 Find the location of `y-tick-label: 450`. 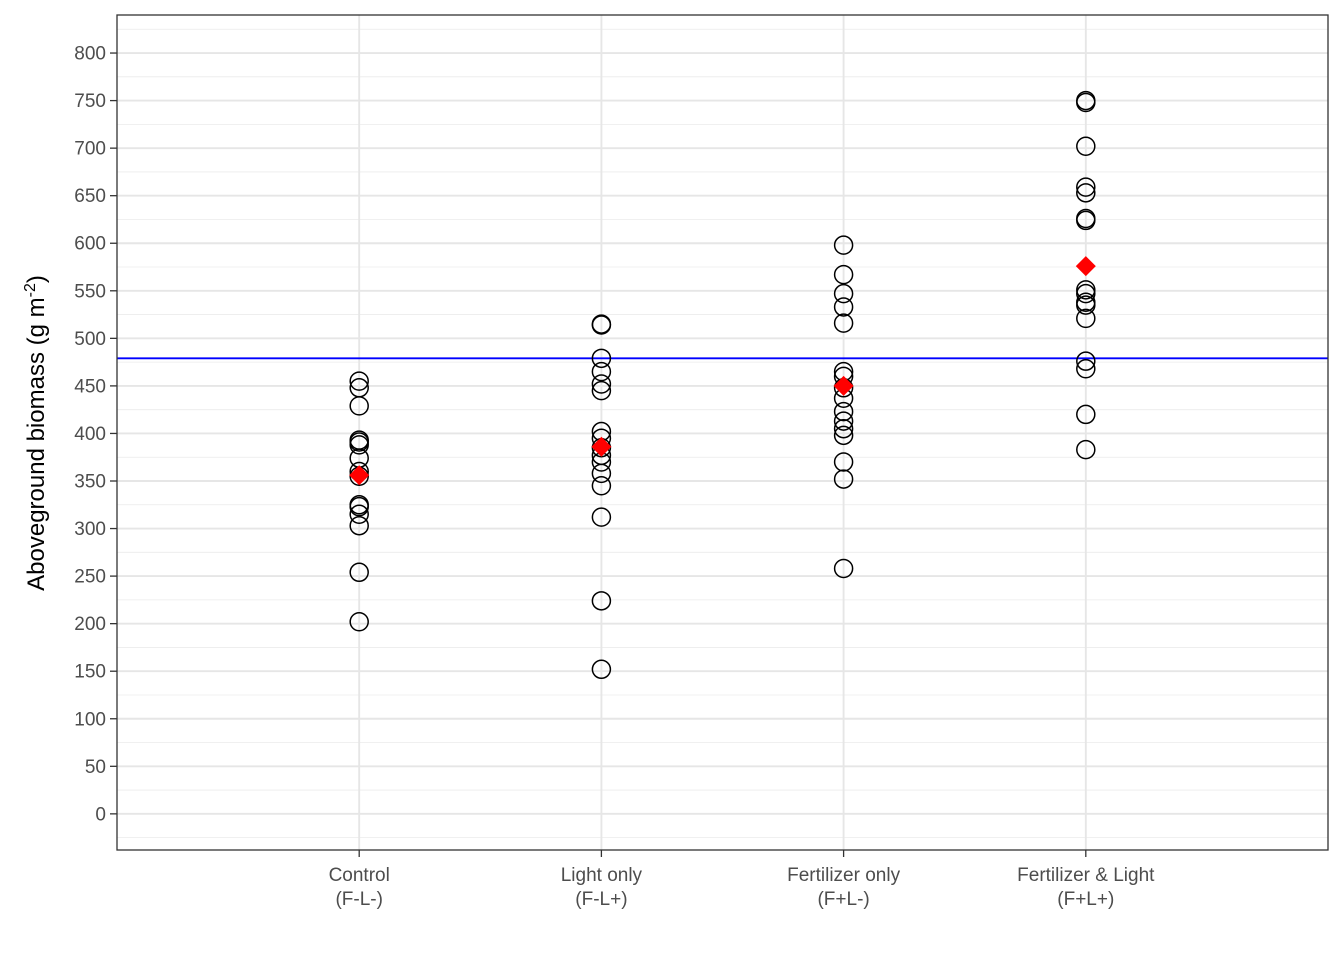

y-tick-label: 450 is located at coordinates (90, 386).